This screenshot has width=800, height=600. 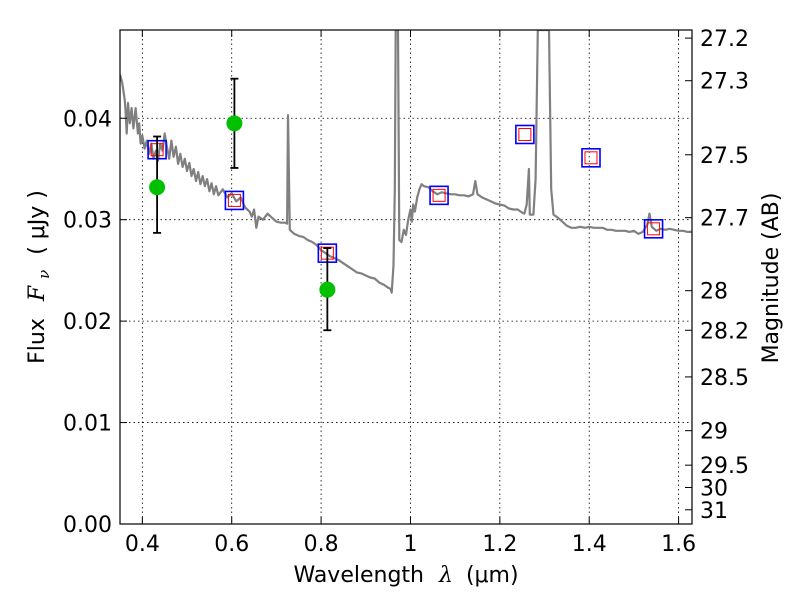 I want to click on x-tick-label: 1.4, so click(x=589, y=544).